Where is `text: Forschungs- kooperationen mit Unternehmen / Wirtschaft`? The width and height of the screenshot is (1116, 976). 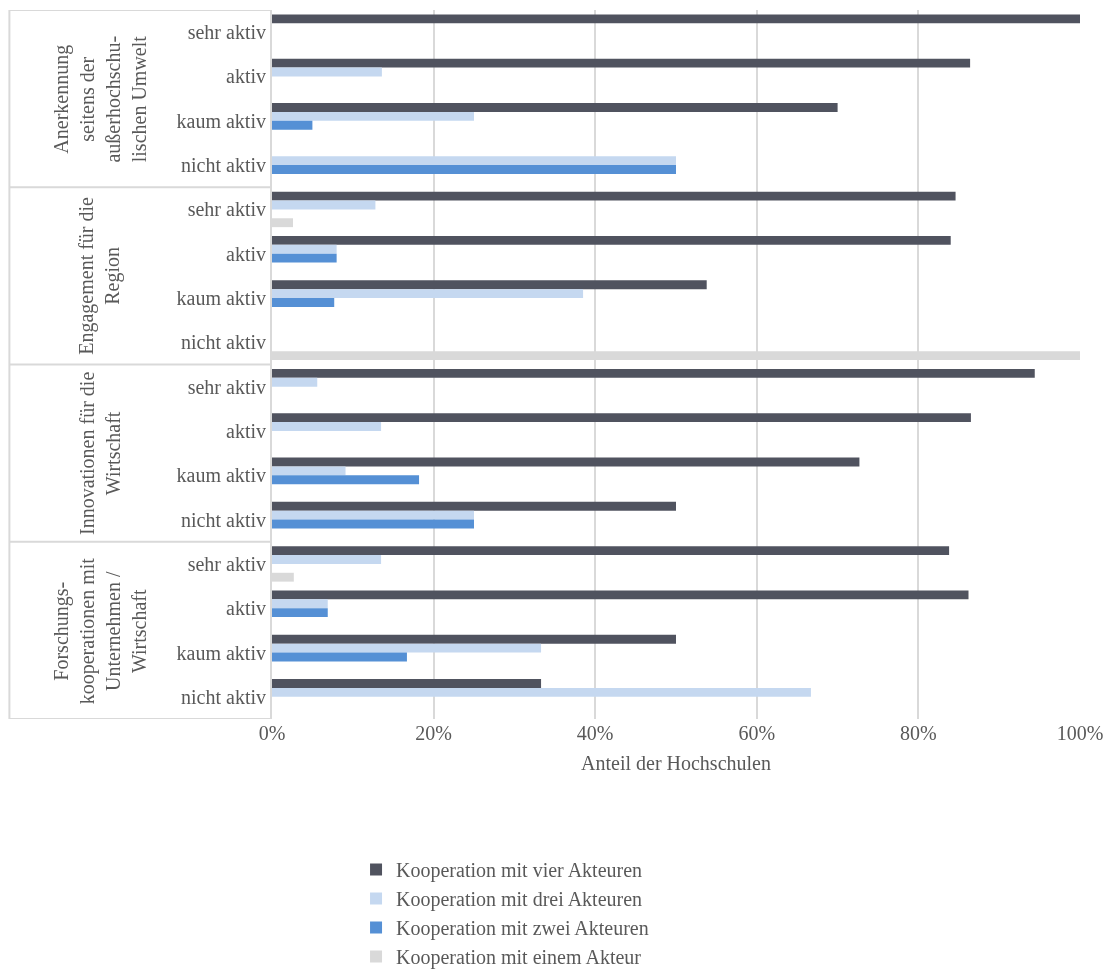
text: Forschungs- kooperationen mit Unternehmen / Wirtschaft is located at coordinates (99, 631).